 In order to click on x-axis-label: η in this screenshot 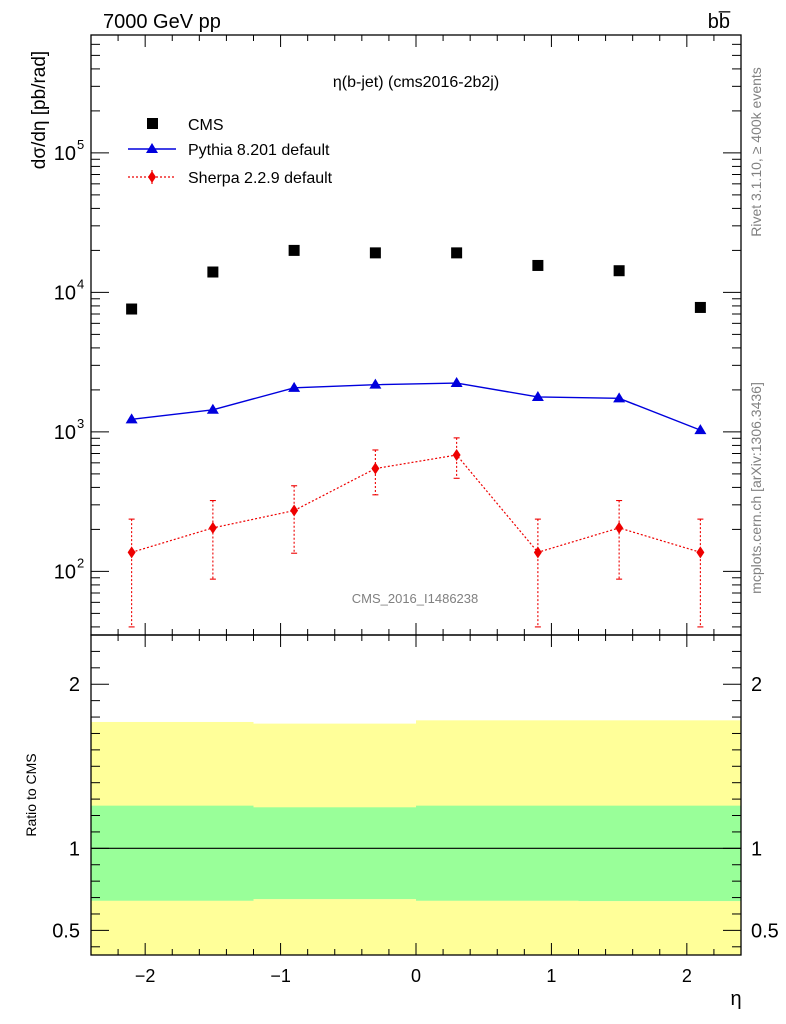, I will do `click(735, 999)`.